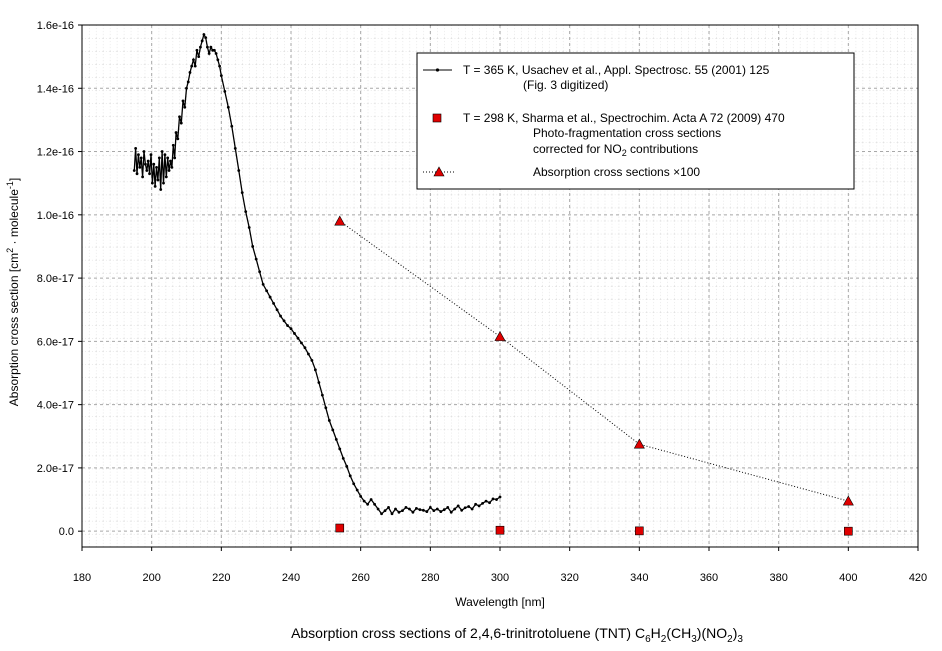 The height and width of the screenshot is (651, 942). Describe the element at coordinates (500, 565) in the screenshot. I see `x-axis: 180 200 220 240 260 280 300 320 340 360 380 400 420` at that location.